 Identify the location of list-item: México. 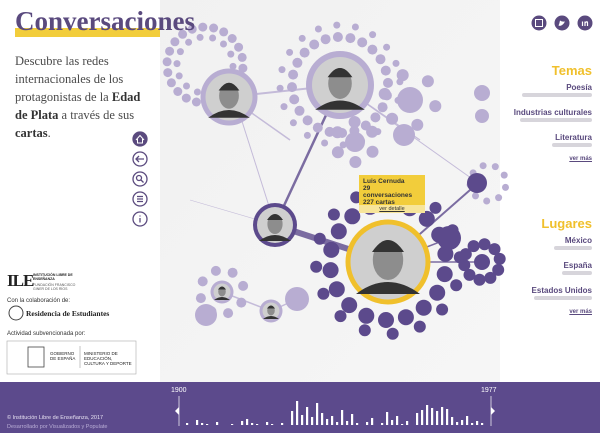
(578, 240).